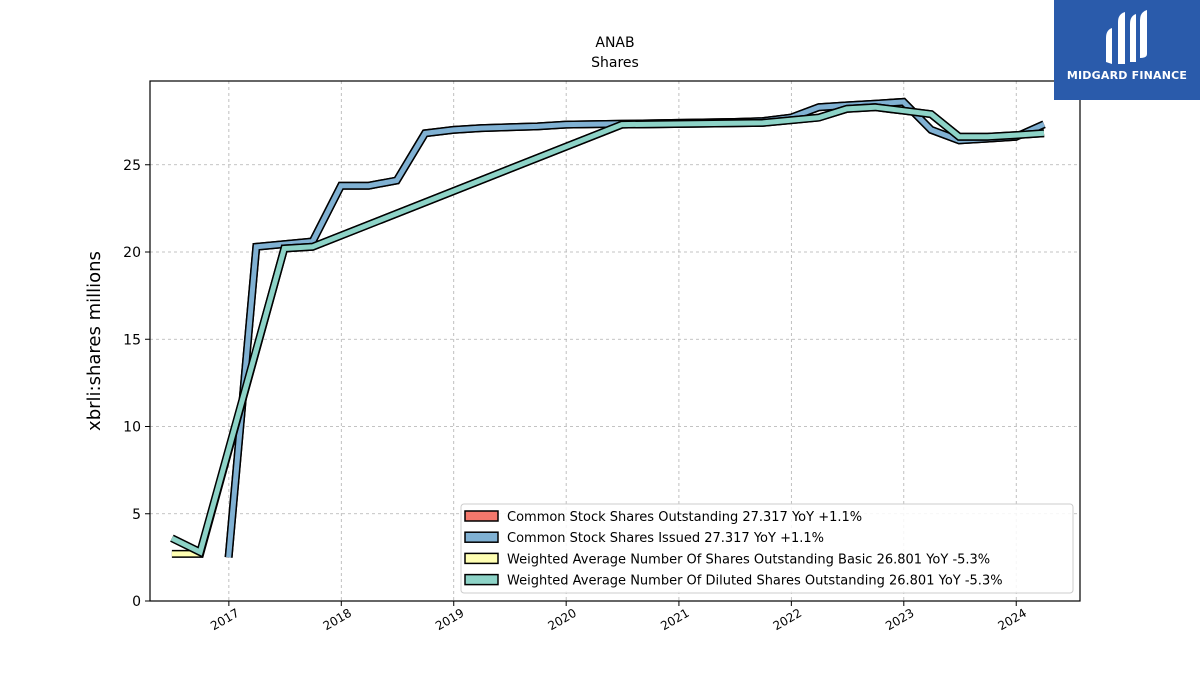 The height and width of the screenshot is (675, 1200). I want to click on x-tick-label: 2022, so click(787, 619).